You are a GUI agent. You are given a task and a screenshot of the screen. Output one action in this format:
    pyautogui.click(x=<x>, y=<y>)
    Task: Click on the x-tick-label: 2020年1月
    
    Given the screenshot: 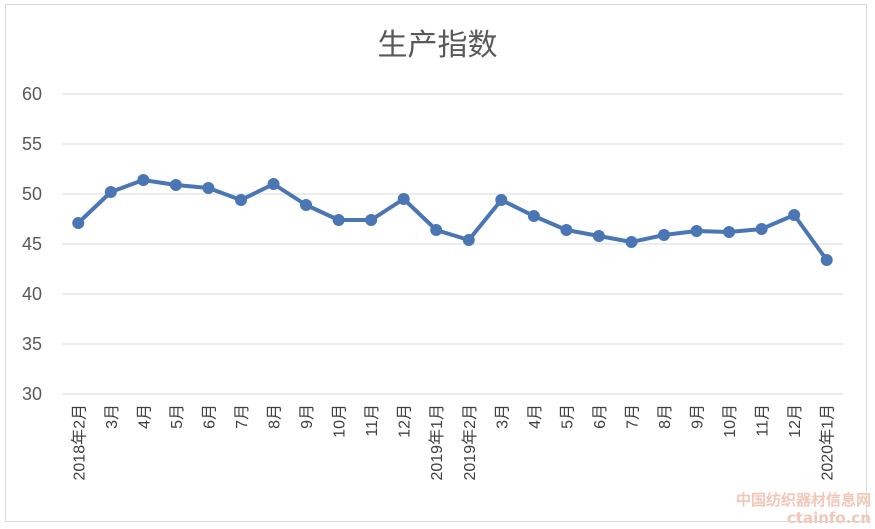 What is the action you would take?
    pyautogui.click(x=828, y=442)
    